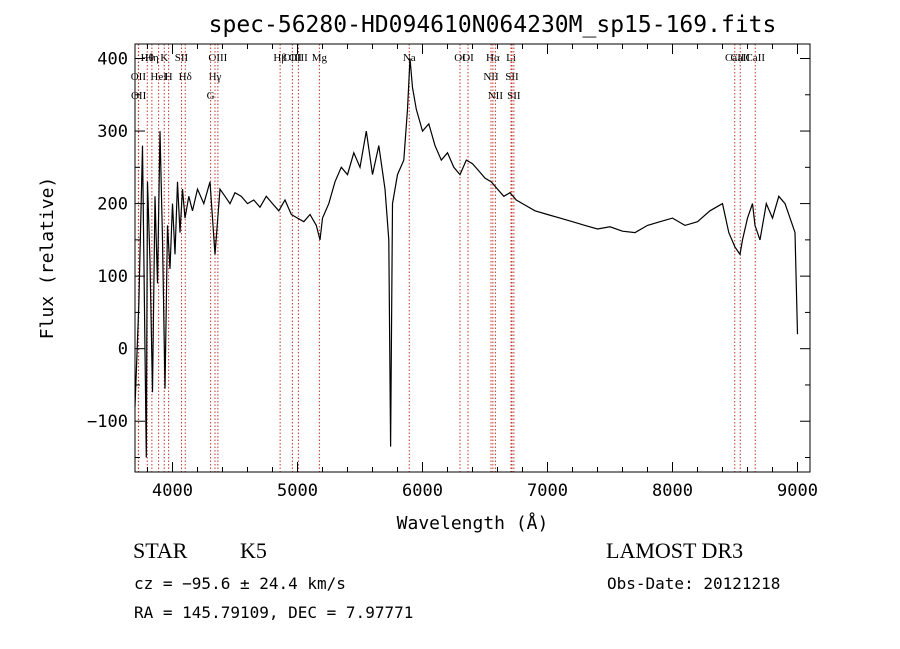 Image resolution: width=900 pixels, height=649 pixels. What do you see at coordinates (172, 491) in the screenshot?
I see `x-tick-label: 4000` at bounding box center [172, 491].